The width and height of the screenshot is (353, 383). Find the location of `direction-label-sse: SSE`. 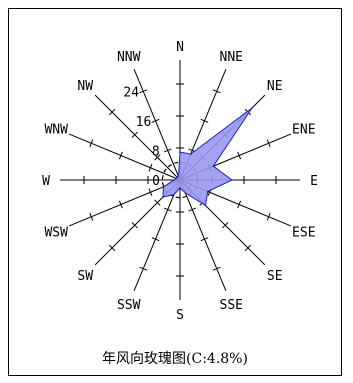

direction-label-sse: SSE is located at coordinates (231, 305).